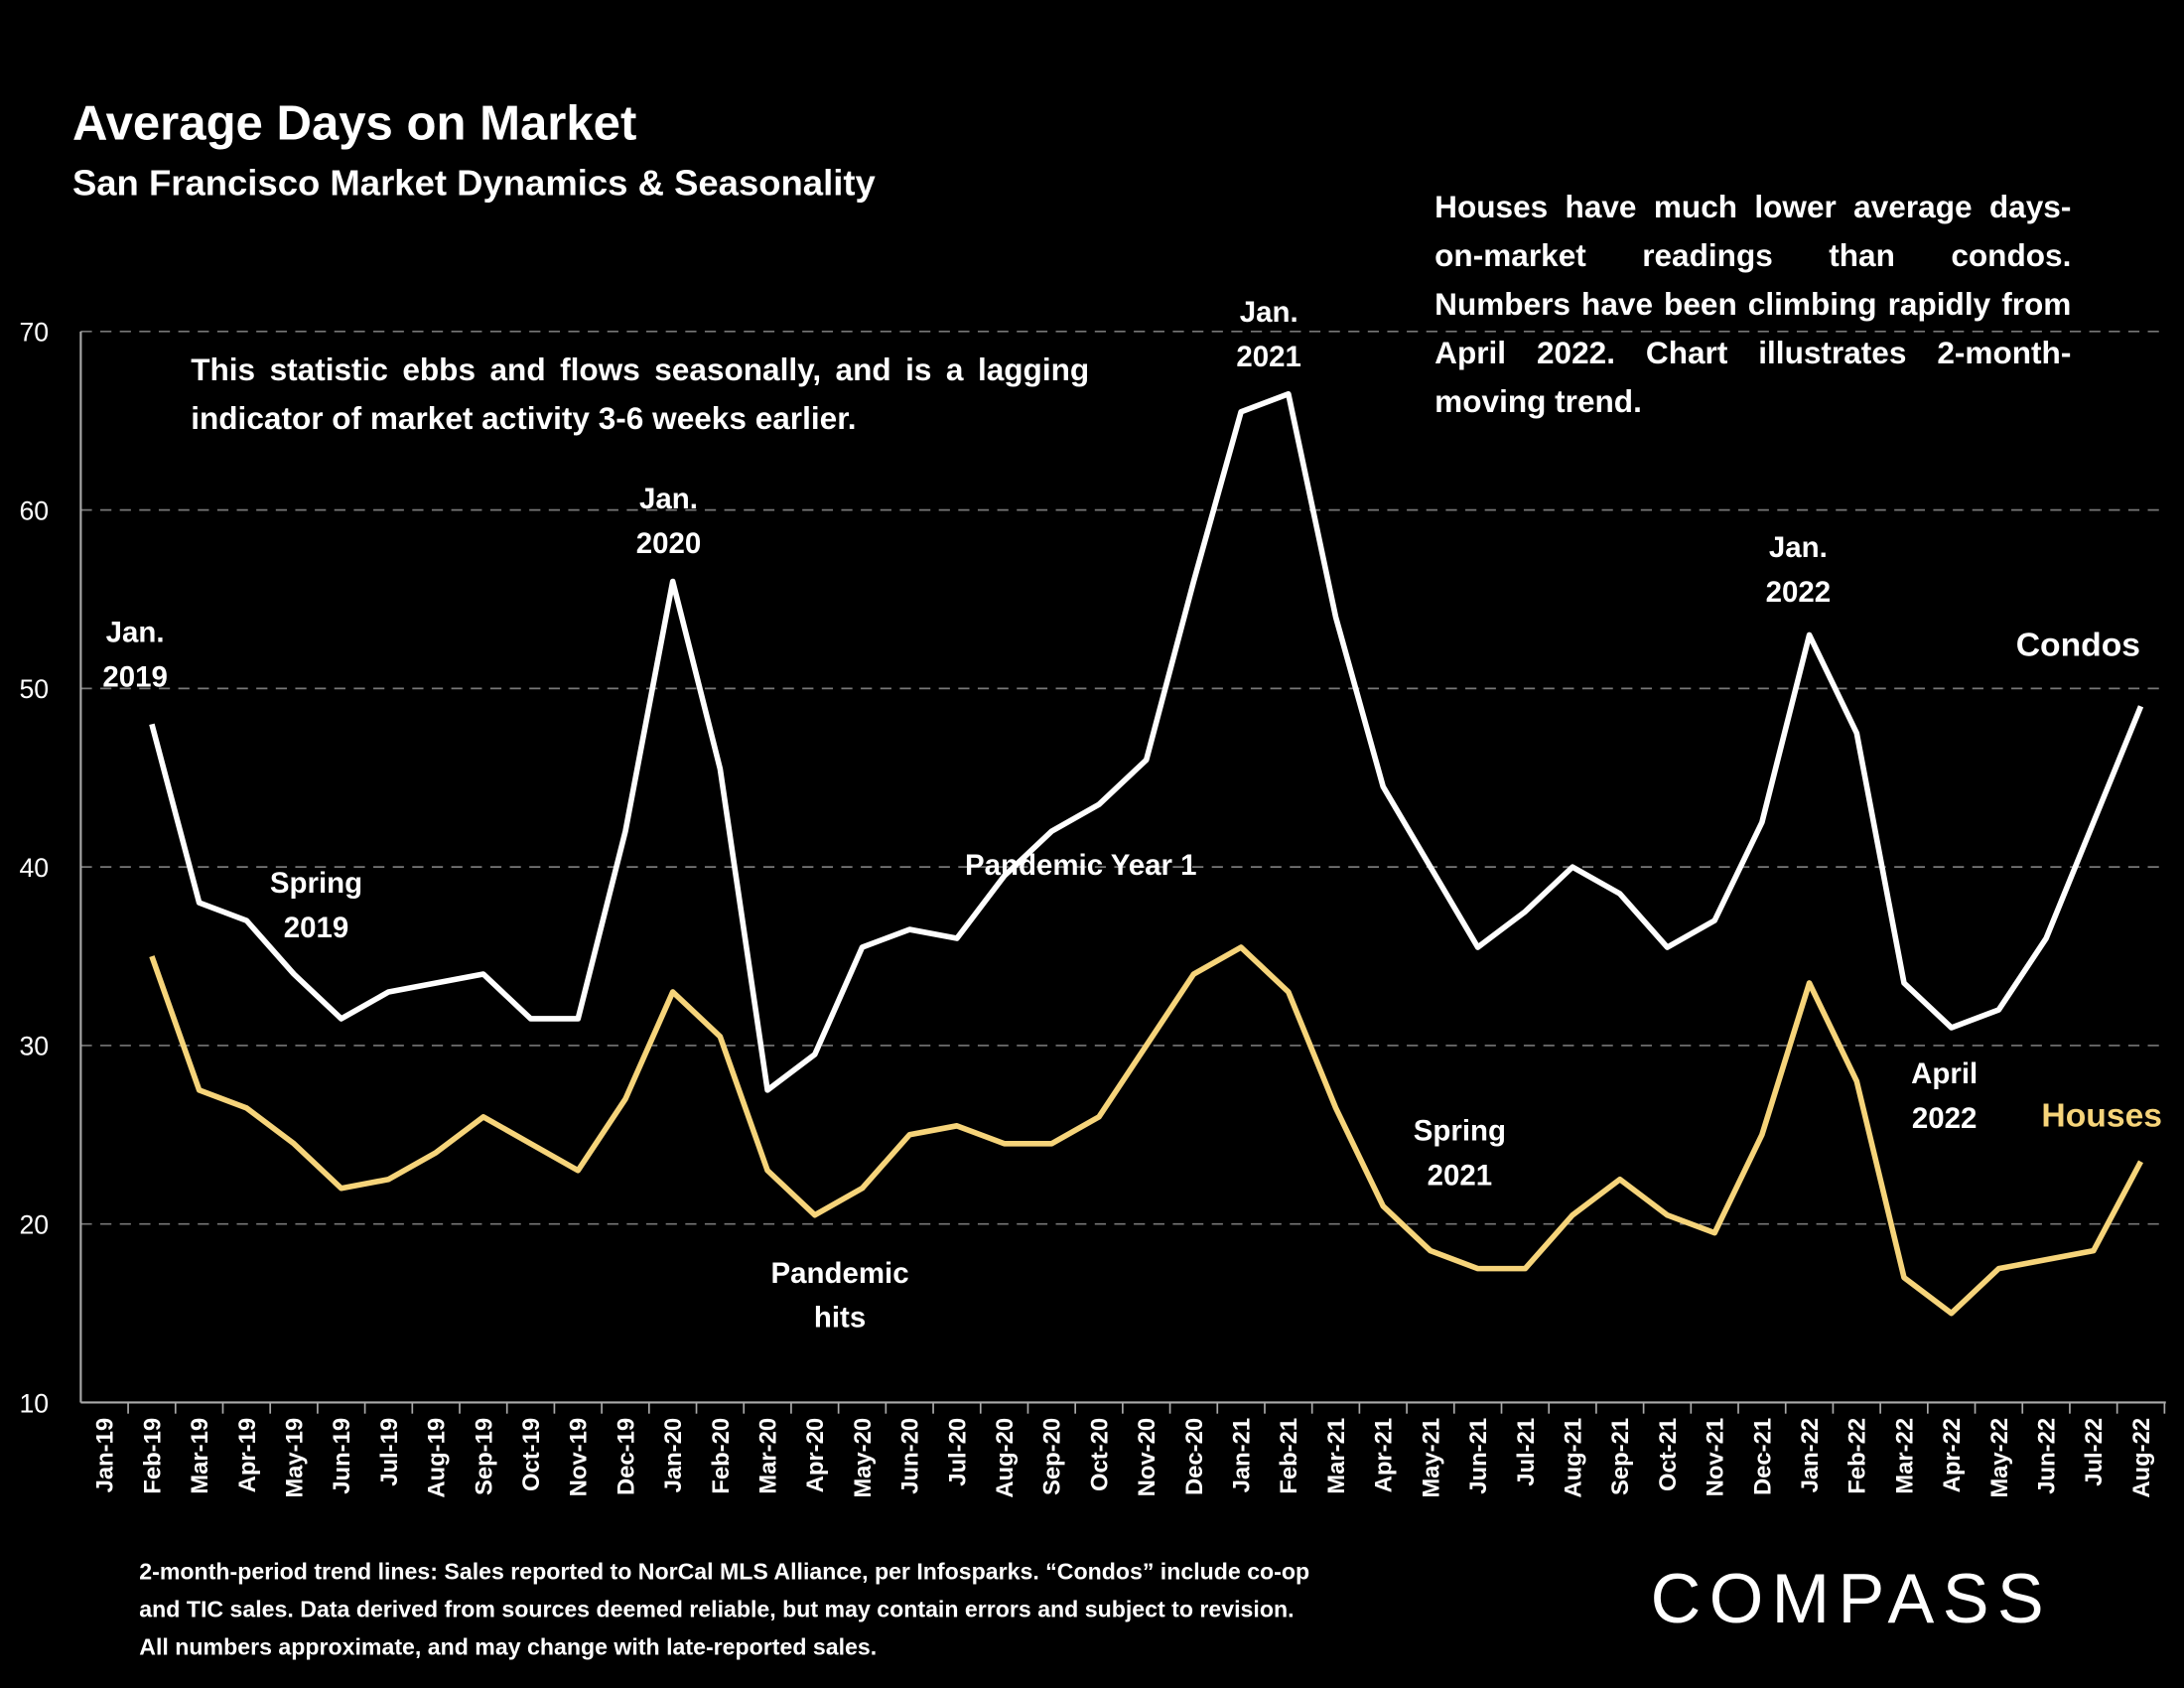 This screenshot has width=2184, height=1688. Describe the element at coordinates (2078, 646) in the screenshot. I see `series-label: Condos` at that location.